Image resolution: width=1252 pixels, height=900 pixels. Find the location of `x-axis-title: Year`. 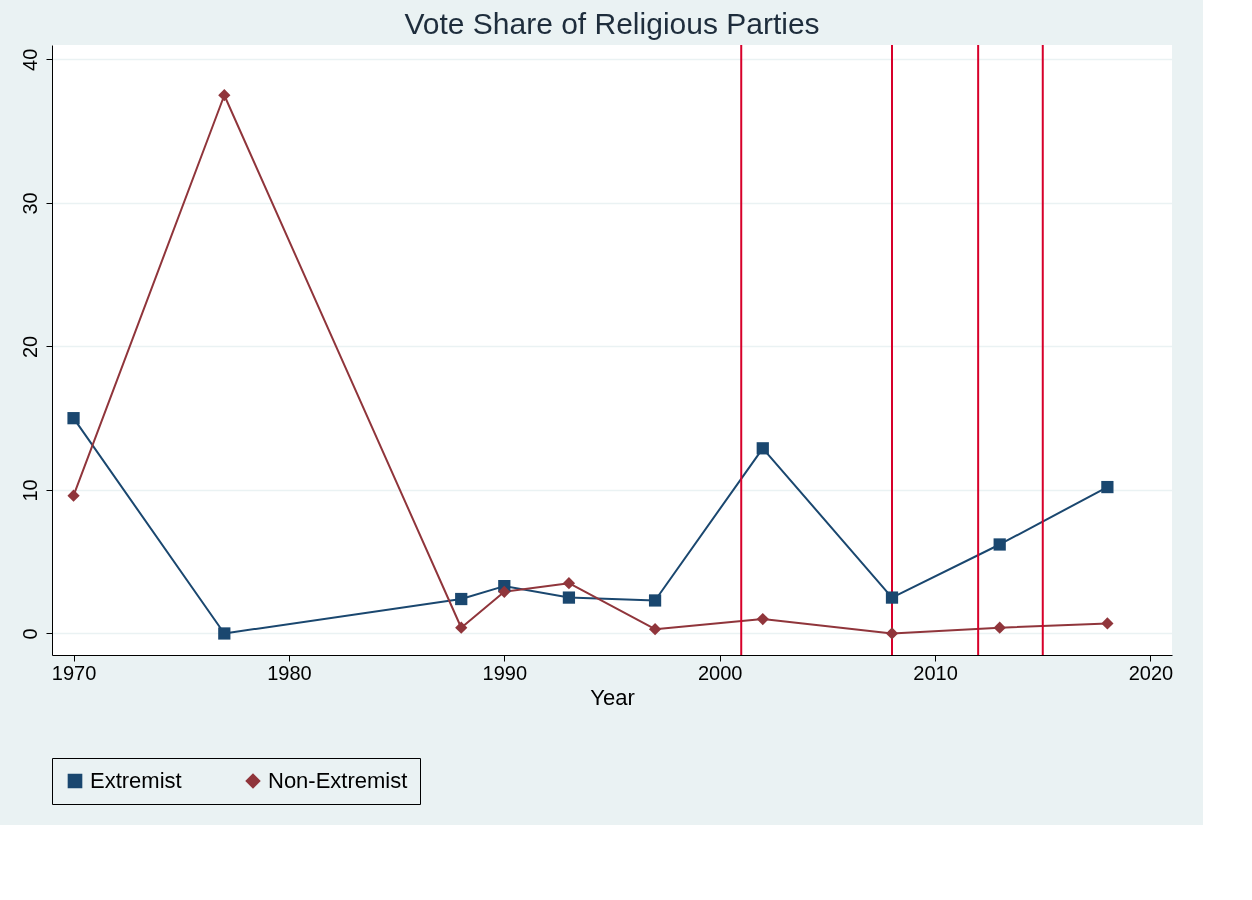

x-axis-title: Year is located at coordinates (612, 697).